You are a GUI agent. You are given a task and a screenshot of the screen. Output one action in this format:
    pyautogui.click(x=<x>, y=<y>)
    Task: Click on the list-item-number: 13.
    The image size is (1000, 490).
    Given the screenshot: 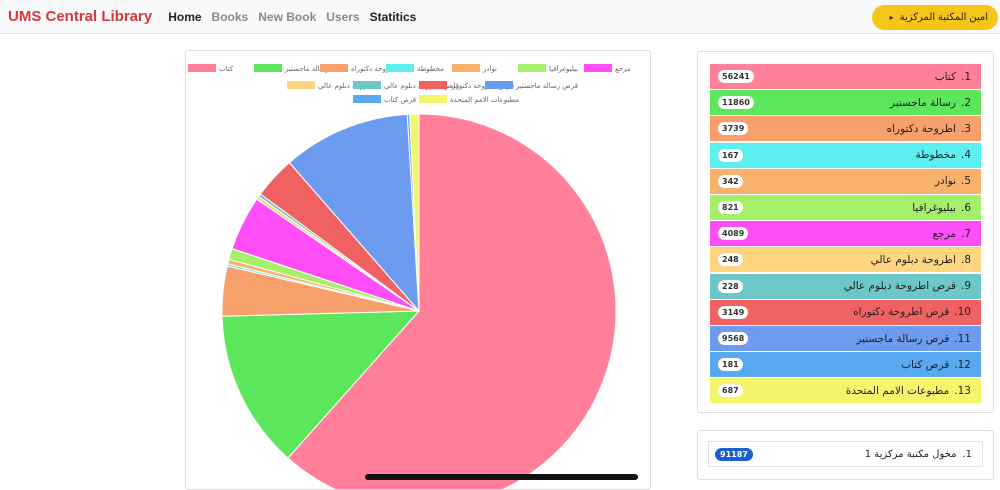 What is the action you would take?
    pyautogui.click(x=962, y=390)
    